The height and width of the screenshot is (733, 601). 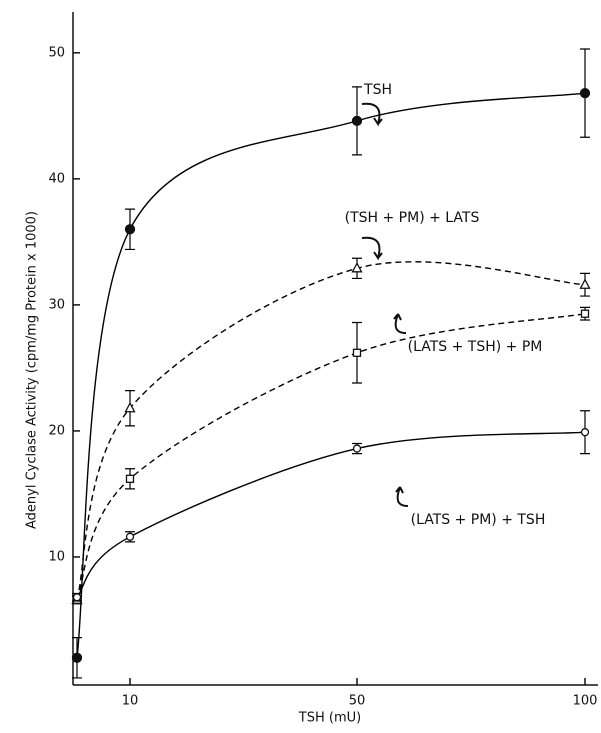 I want to click on y-tick-label: 40, so click(x=56, y=178).